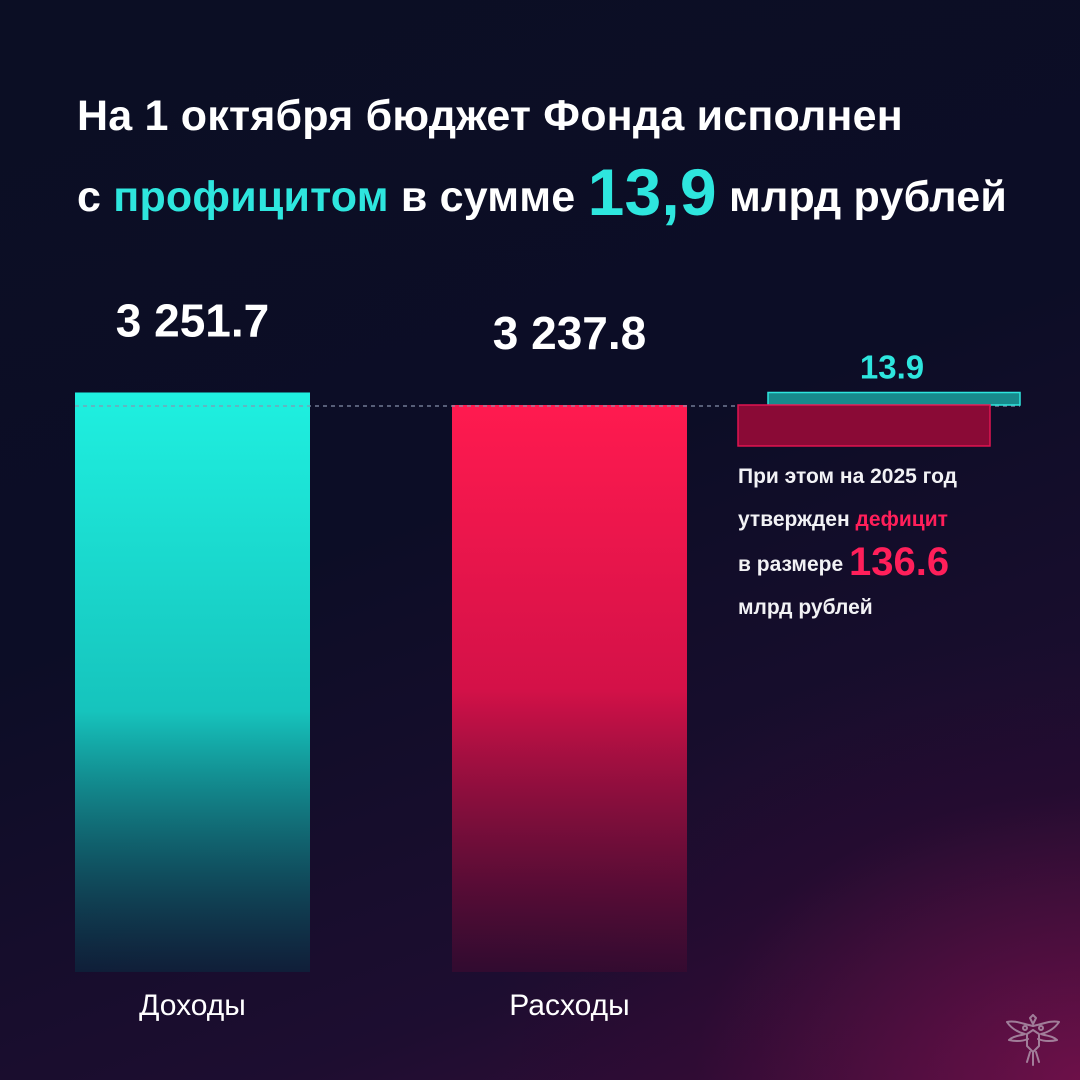 The width and height of the screenshot is (1080, 1080). What do you see at coordinates (652, 192) in the screenshot?
I see `headline-surplus-value: 13,9` at bounding box center [652, 192].